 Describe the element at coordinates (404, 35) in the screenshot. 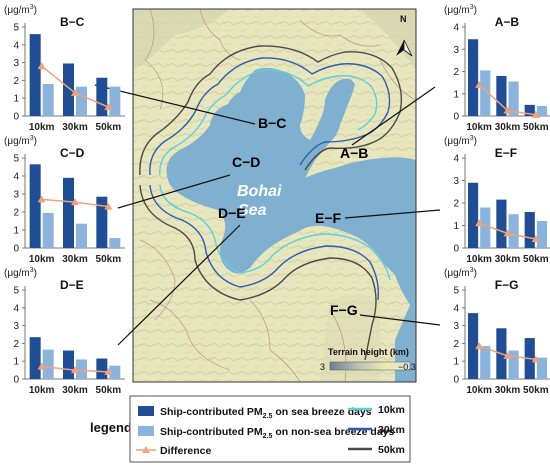

I see `north-arrow-icon: N` at that location.